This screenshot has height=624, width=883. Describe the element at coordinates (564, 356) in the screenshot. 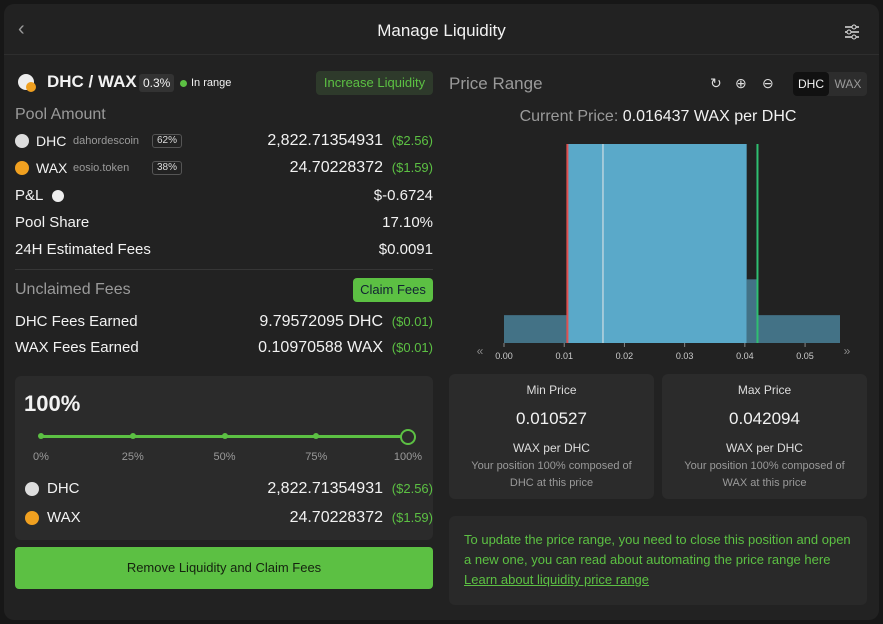

I see `x-tick-label: 0.01` at that location.